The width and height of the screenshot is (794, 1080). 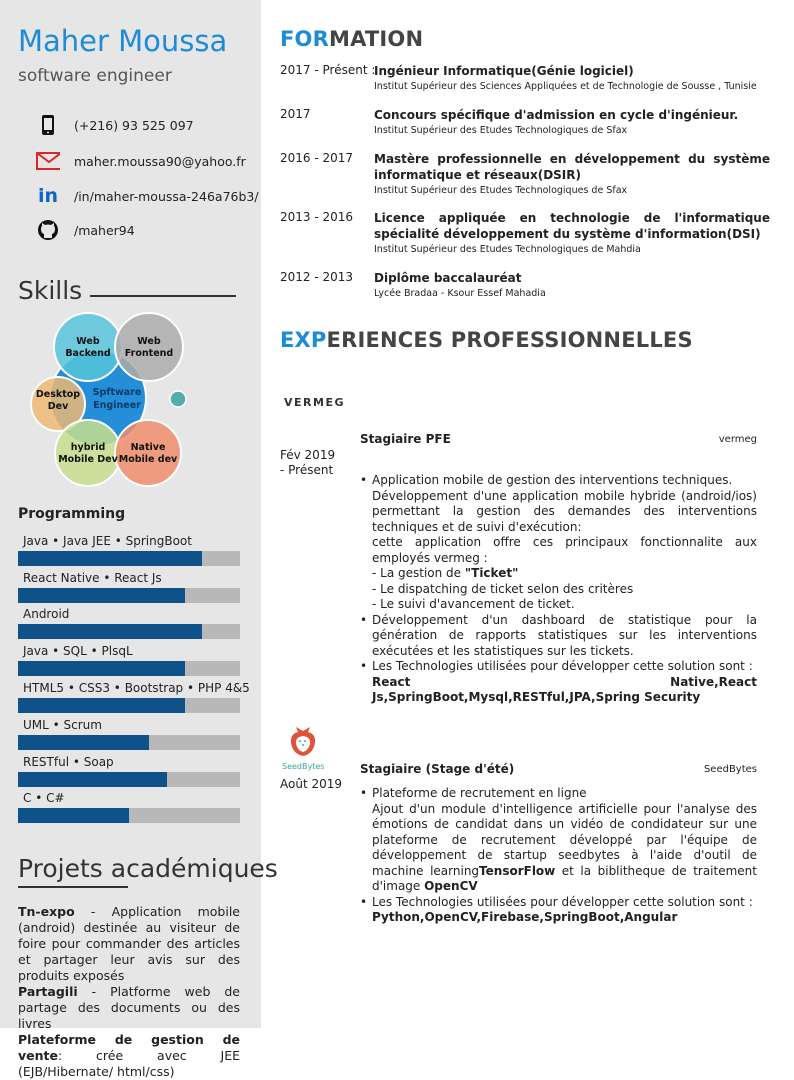 What do you see at coordinates (48, 125) in the screenshot?
I see `phone-icon` at bounding box center [48, 125].